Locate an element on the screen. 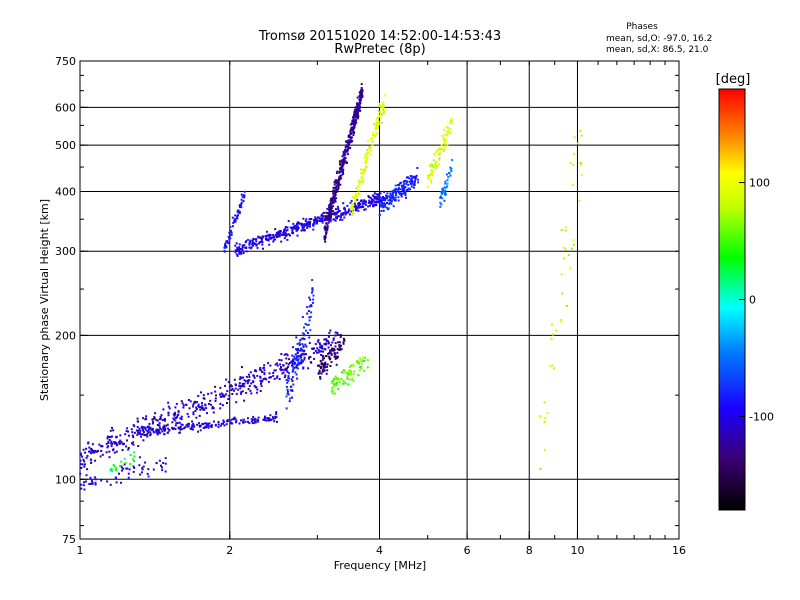 Image resolution: width=800 pixels, height=600 pixels. x-tick-label: 1 is located at coordinates (80, 550).